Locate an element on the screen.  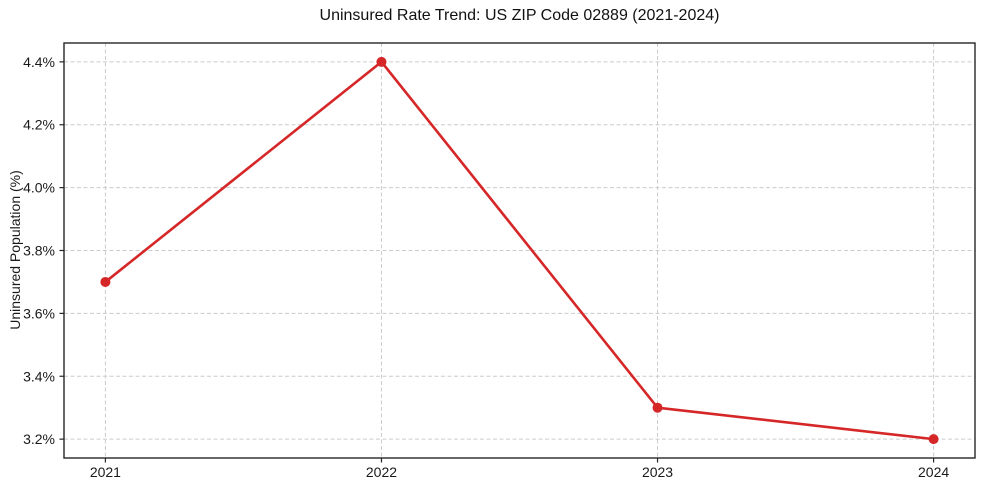
data-point-2022 is located at coordinates (381, 61).